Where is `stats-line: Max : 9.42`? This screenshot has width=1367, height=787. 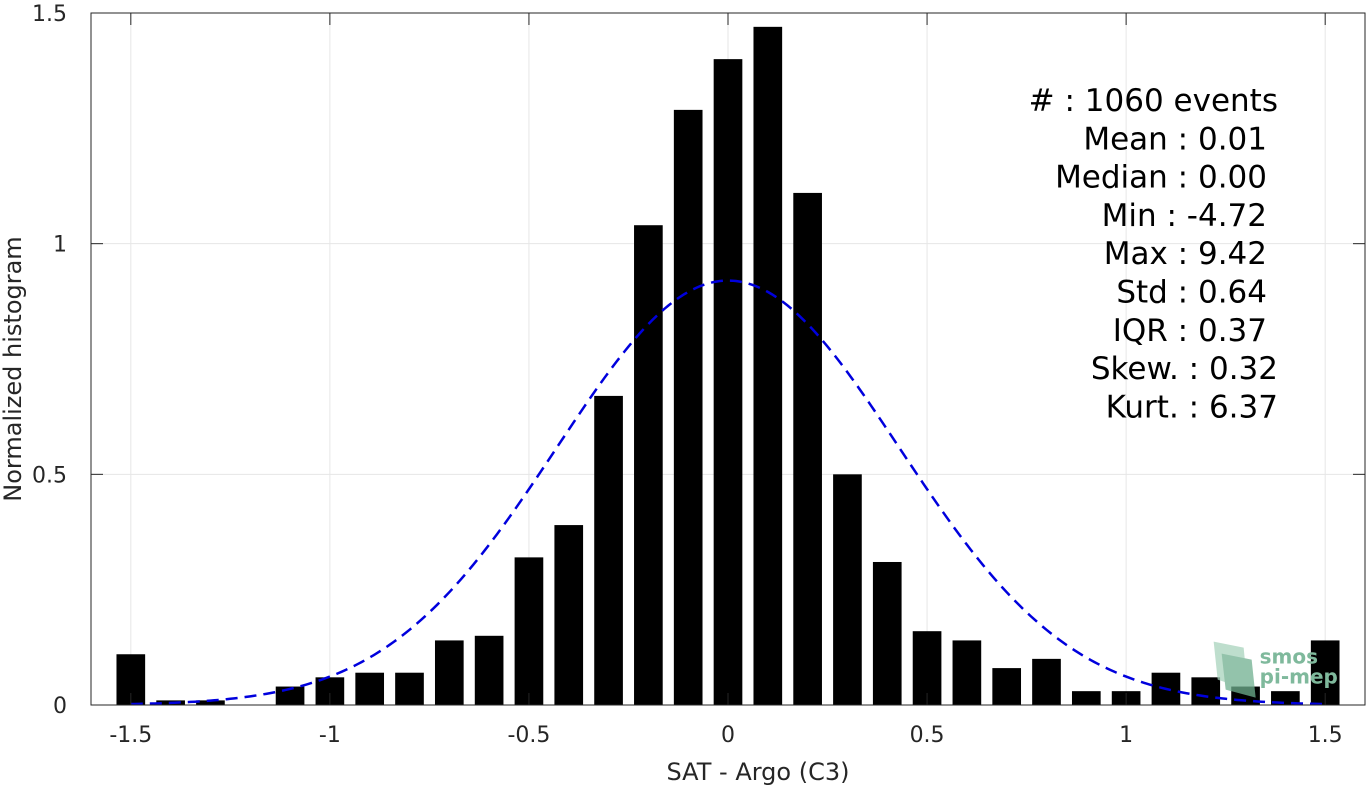
stats-line: Max : 9.42 is located at coordinates (1185, 254).